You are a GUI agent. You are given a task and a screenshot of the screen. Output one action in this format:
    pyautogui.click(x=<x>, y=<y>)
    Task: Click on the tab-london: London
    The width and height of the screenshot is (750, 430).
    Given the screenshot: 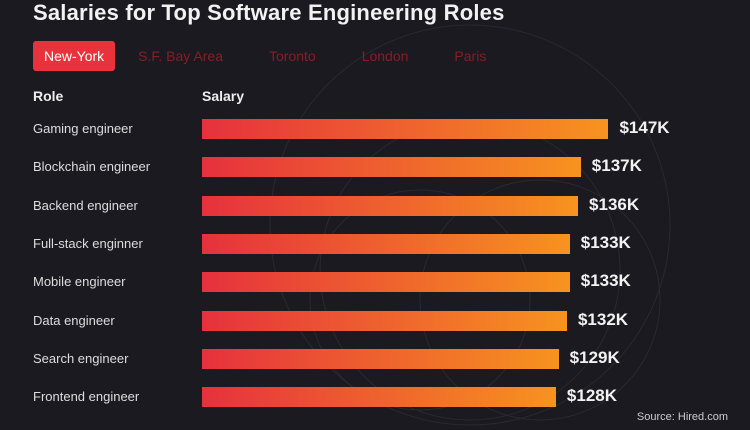 What is the action you would take?
    pyautogui.click(x=385, y=56)
    